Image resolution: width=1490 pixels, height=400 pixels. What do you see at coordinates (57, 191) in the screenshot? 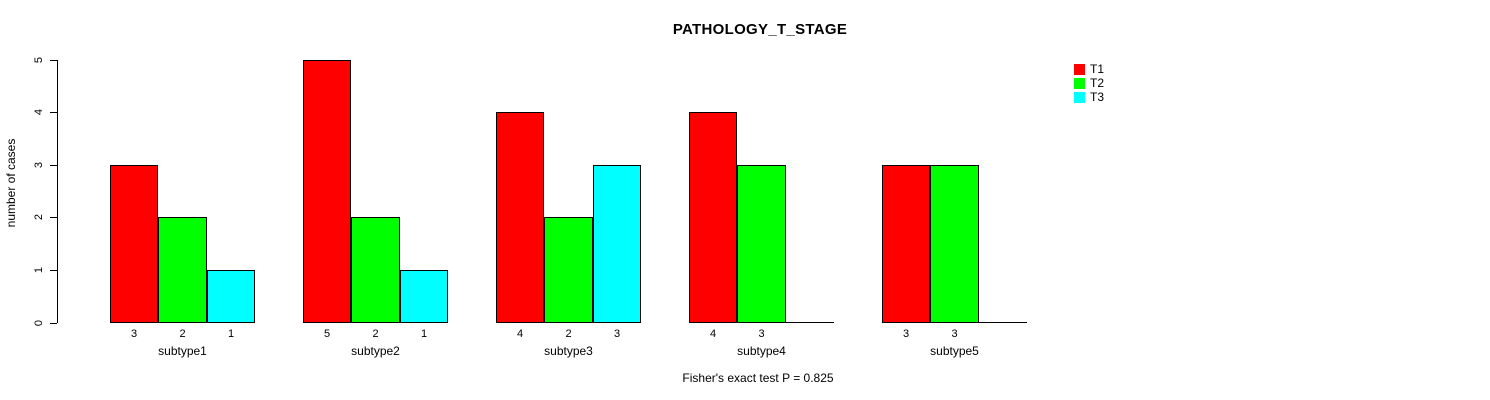
I see `y-axis-line` at bounding box center [57, 191].